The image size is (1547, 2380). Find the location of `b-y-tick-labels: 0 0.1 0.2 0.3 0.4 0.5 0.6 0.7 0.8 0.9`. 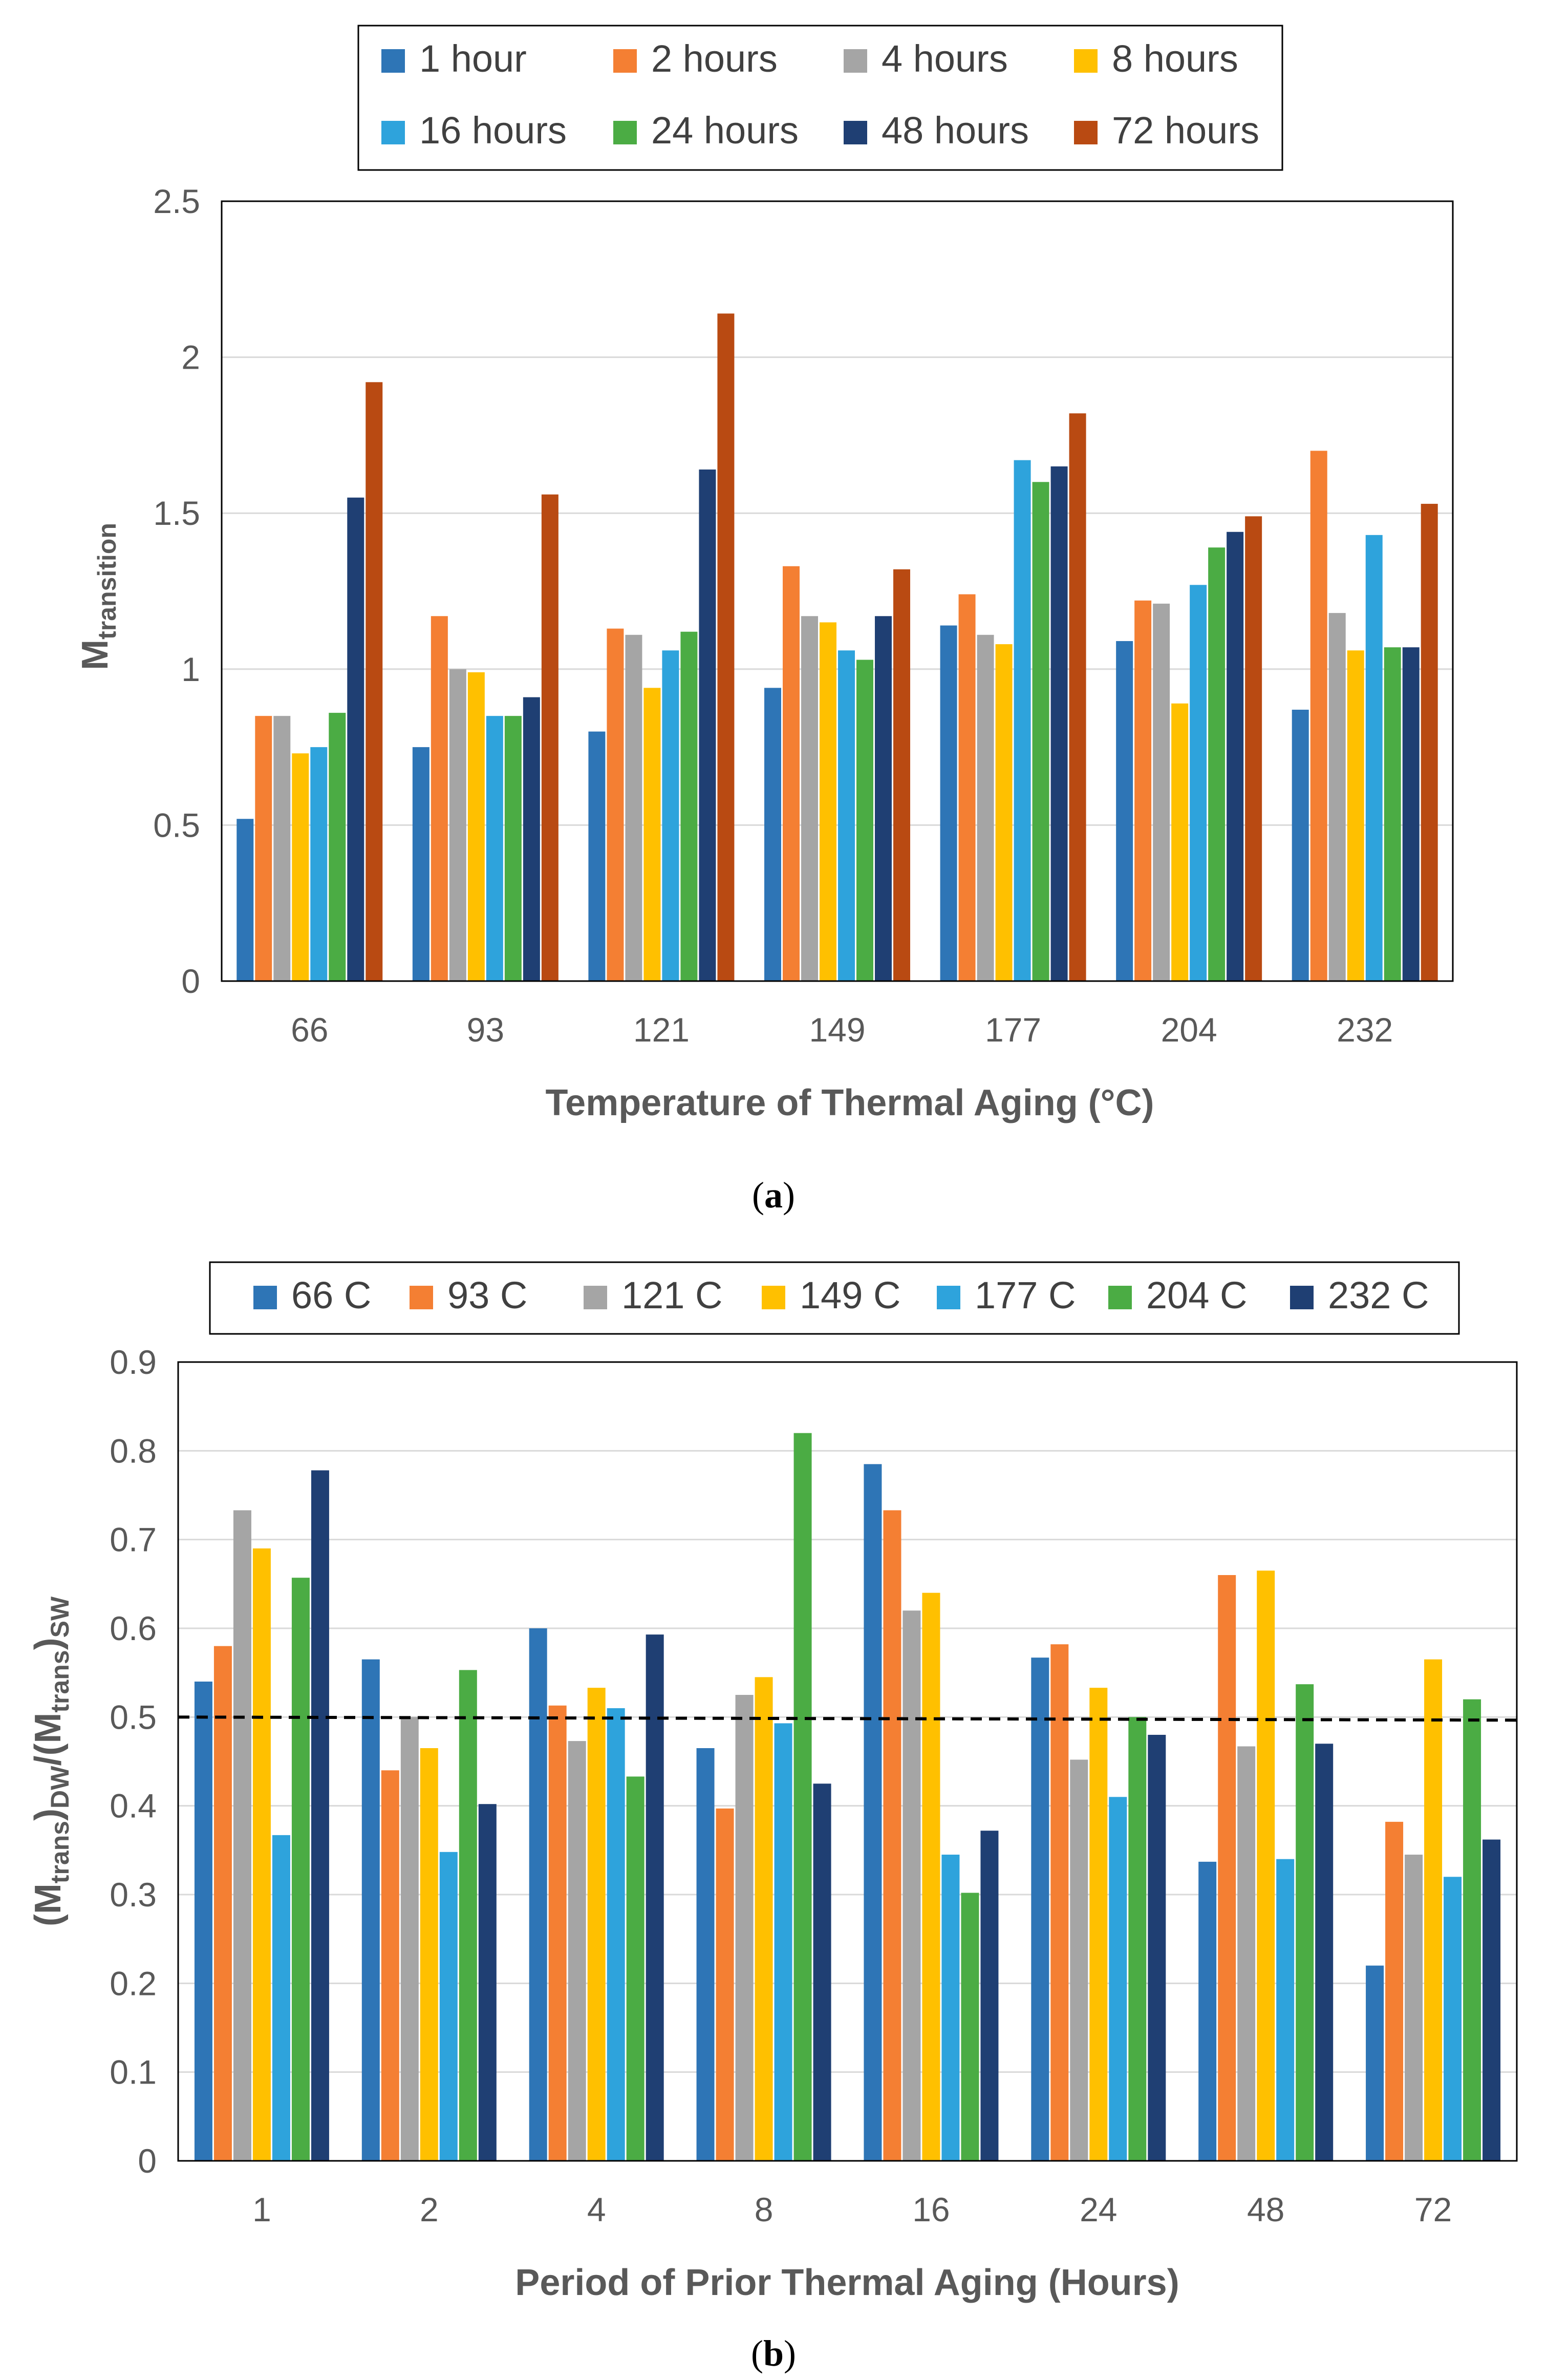

b-y-tick-labels: 0 0.1 0.2 0.3 0.4 0.5 0.6 0.7 0.8 0.9 is located at coordinates (133, 1761).